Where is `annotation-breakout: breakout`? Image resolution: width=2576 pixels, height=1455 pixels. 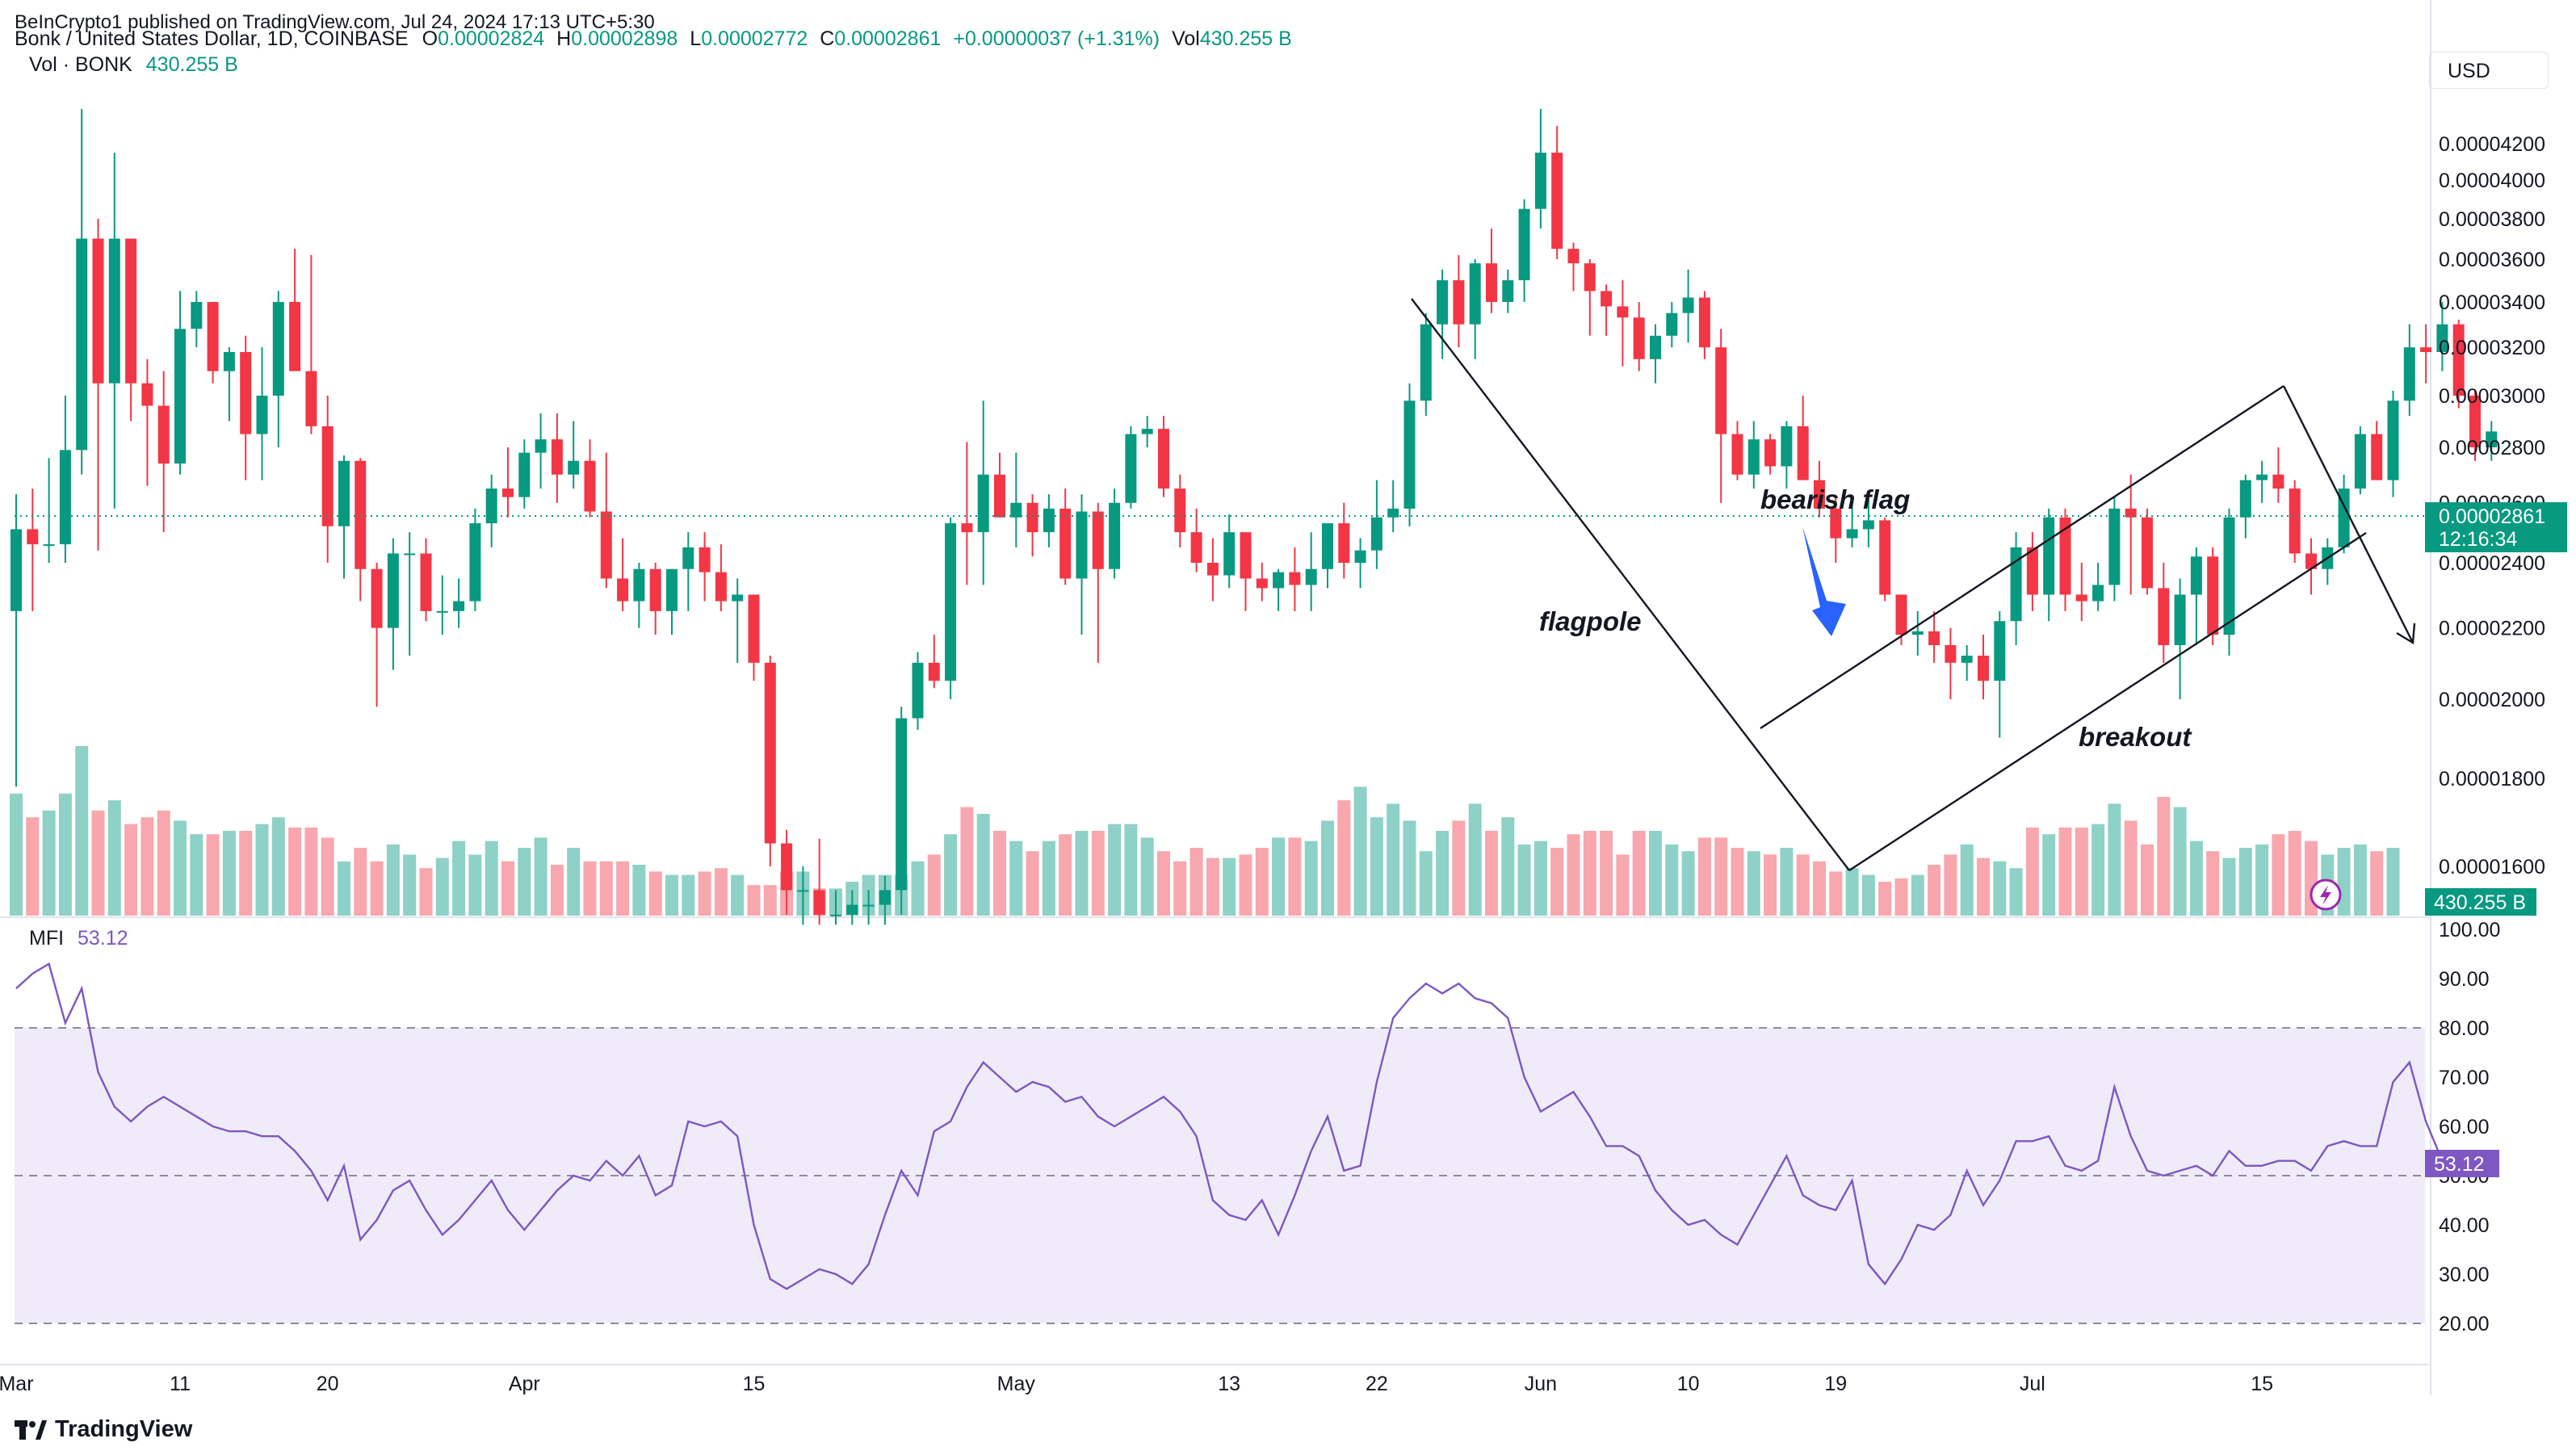 annotation-breakout: breakout is located at coordinates (2135, 737).